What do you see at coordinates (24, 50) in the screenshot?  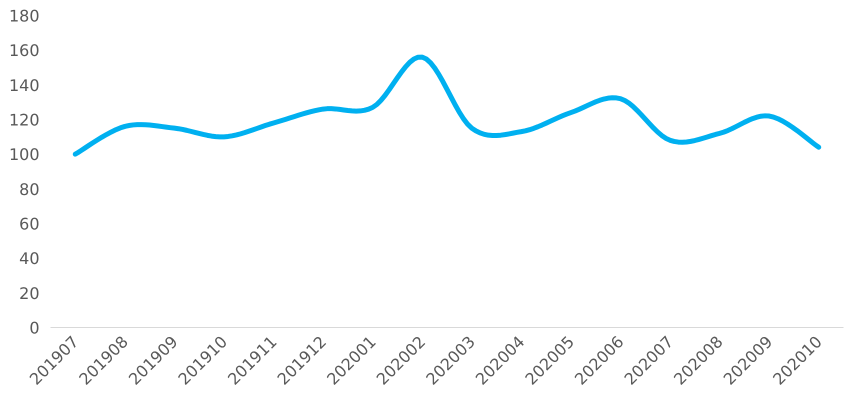 I see `y-tick-label: 160` at bounding box center [24, 50].